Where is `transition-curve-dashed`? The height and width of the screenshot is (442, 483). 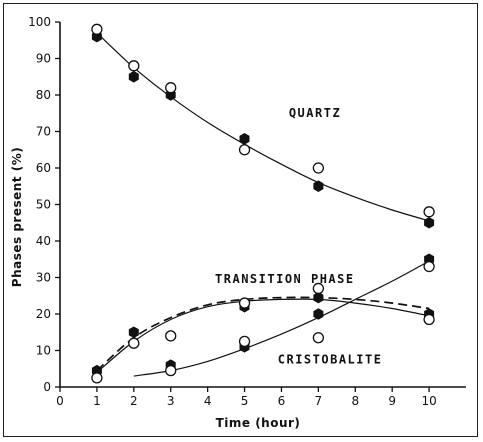
transition-curve-dashed is located at coordinates (263, 334).